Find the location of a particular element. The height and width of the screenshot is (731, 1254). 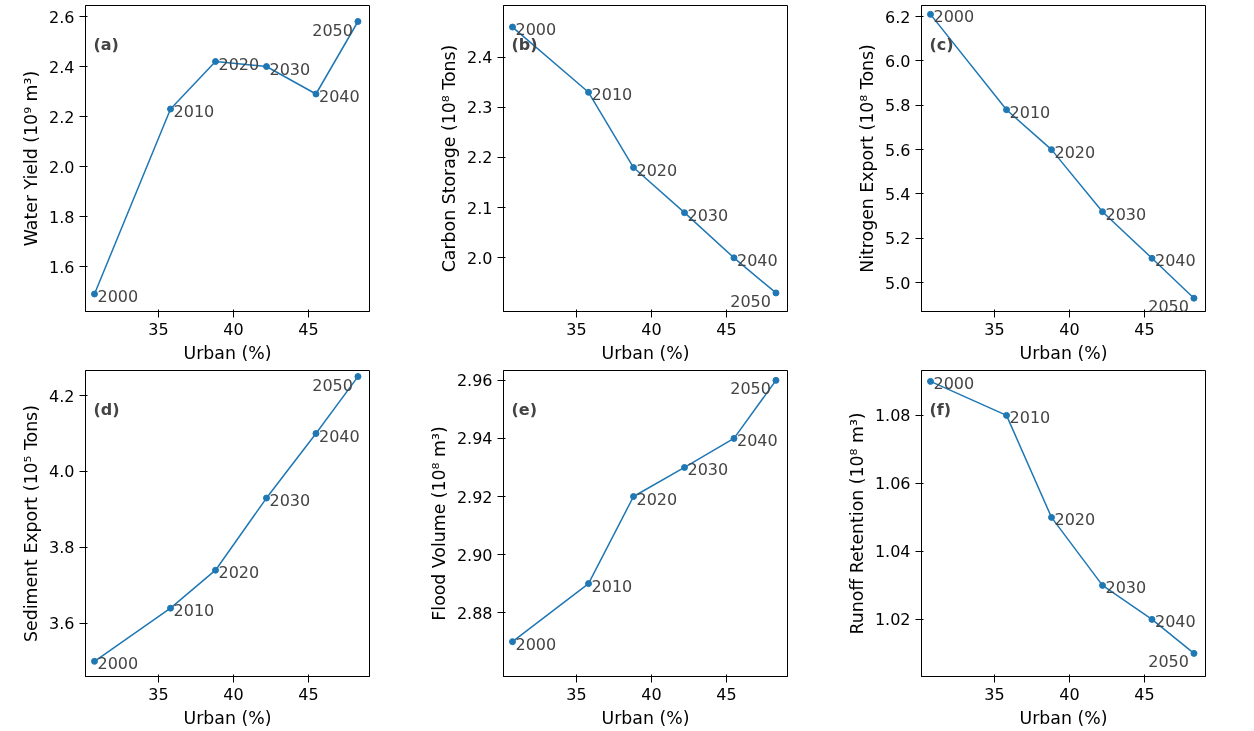

y-tick-label: 5.2 is located at coordinates (898, 239).